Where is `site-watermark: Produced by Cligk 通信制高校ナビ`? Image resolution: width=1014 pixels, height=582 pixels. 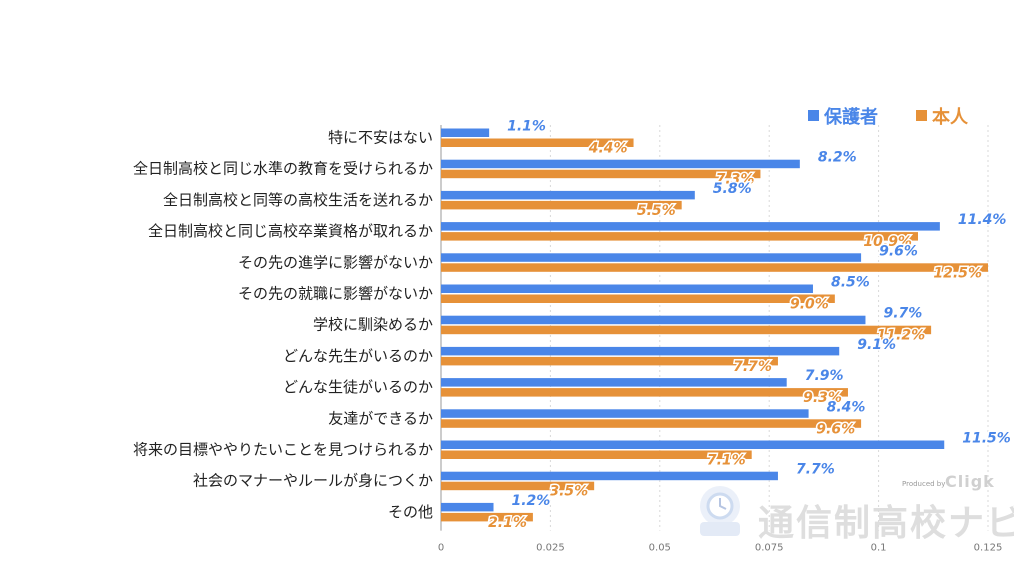 site-watermark: Produced by Cligk 通信制高校ナビ is located at coordinates (852, 508).